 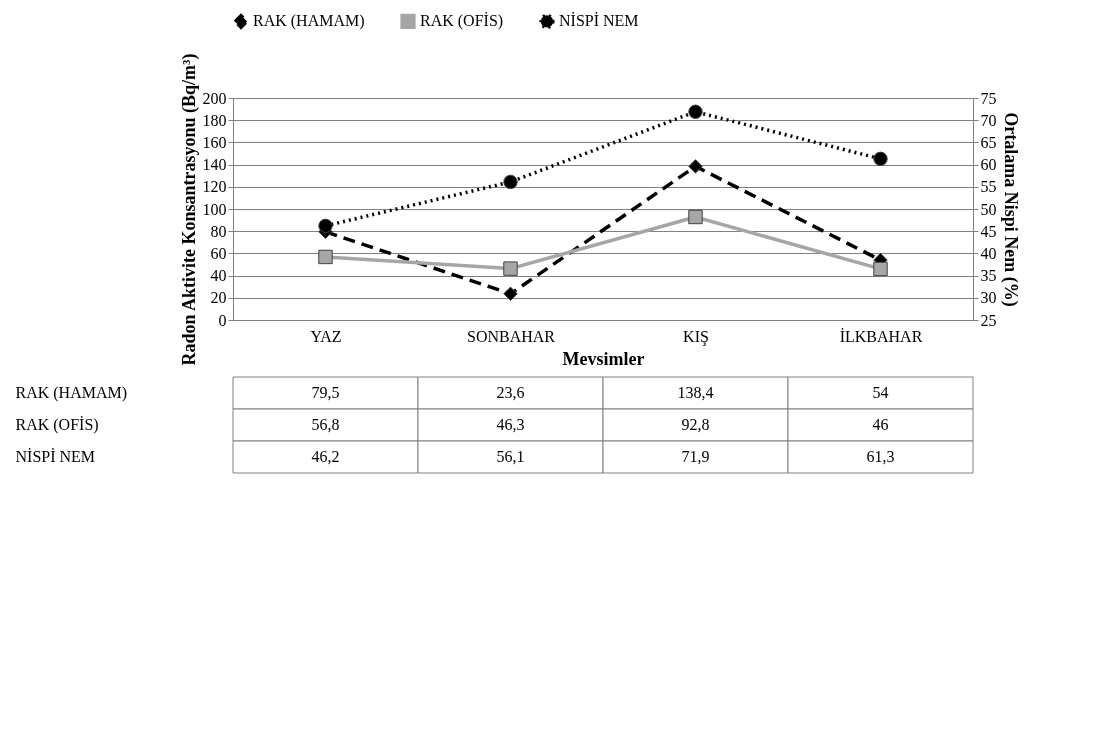 What do you see at coordinates (988, 120) in the screenshot?
I see `y2-tick-label: 70` at bounding box center [988, 120].